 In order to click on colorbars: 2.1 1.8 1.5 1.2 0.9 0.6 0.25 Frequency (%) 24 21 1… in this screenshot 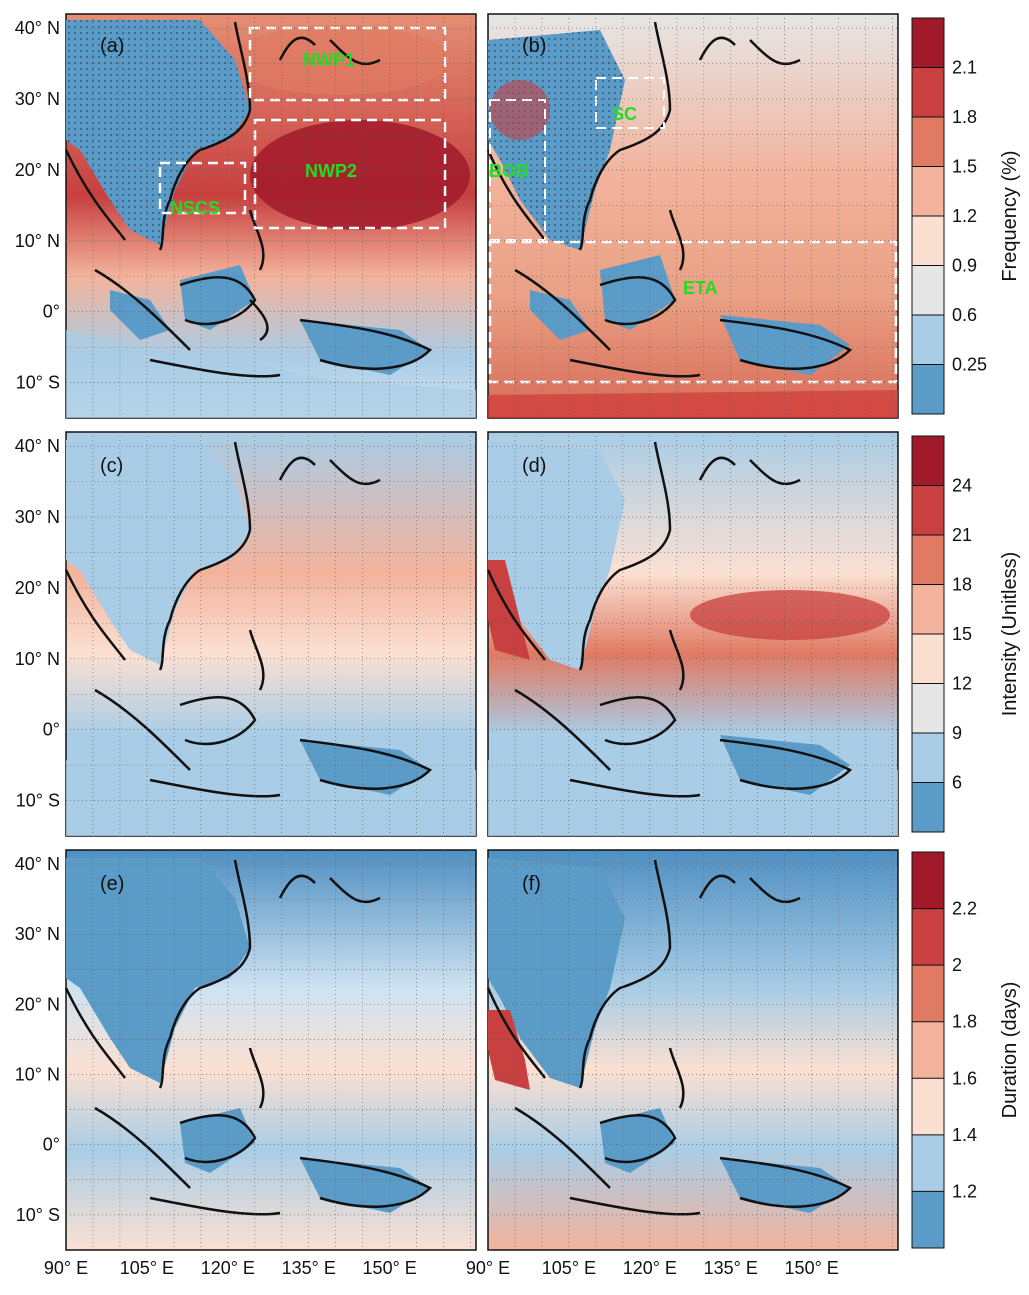, I will do `click(966, 633)`.